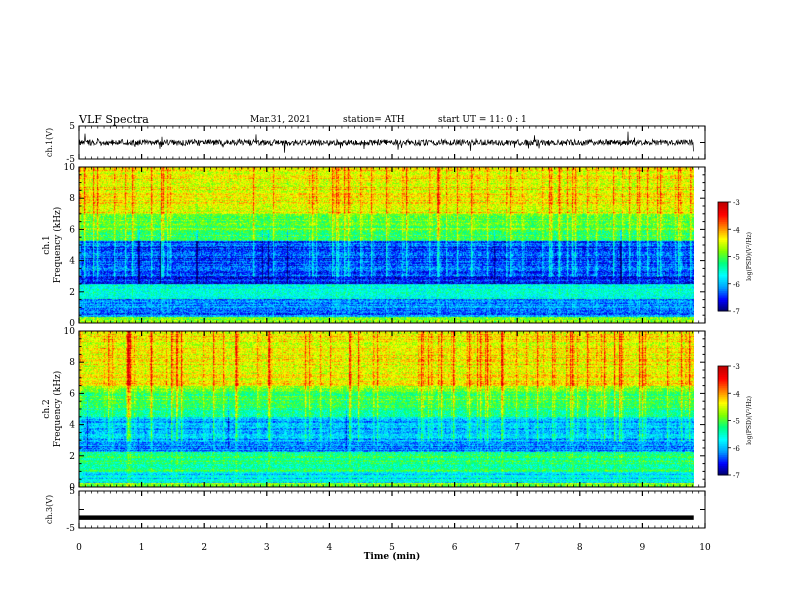  I want to click on x-tick-label: 7, so click(517, 548).